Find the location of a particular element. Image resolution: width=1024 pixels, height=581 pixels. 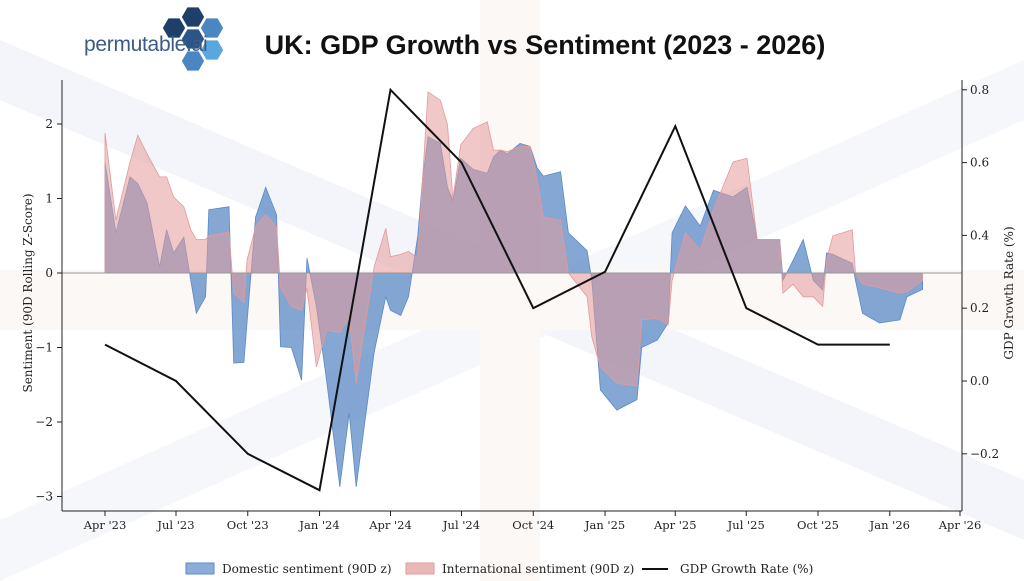

x-tick-label: Jan '26 is located at coordinates (889, 525).